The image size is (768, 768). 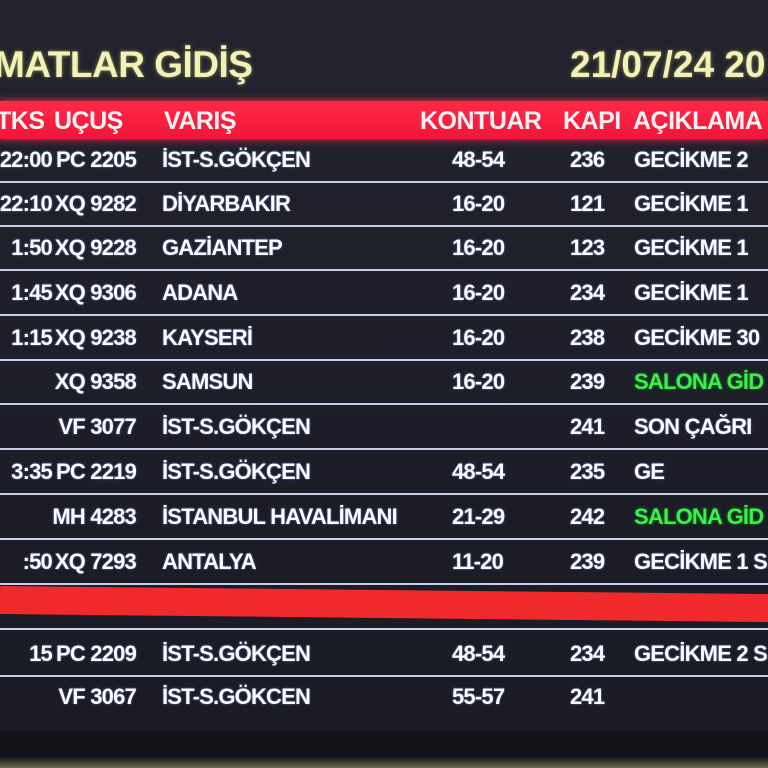 What do you see at coordinates (384, 563) in the screenshot?
I see `flight-row: :50 XQ 7293 ANTALYA 11-20 239 GECİKME 1 S` at bounding box center [384, 563].